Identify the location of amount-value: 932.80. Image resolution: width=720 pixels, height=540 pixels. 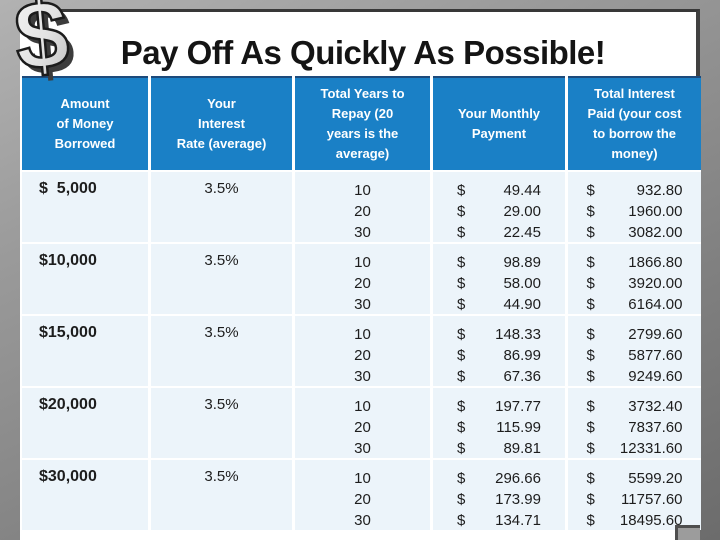
(659, 190).